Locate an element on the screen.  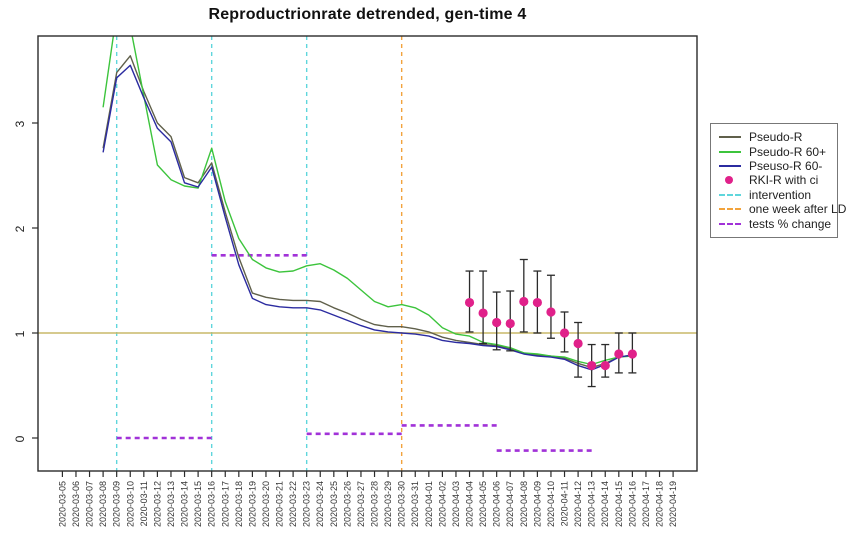
legend-label: tests % change is located at coordinates (790, 223).